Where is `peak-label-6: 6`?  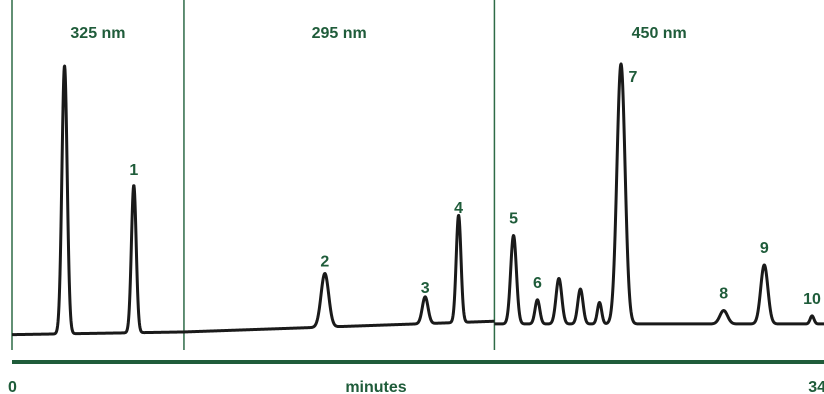 peak-label-6: 6 is located at coordinates (537, 283).